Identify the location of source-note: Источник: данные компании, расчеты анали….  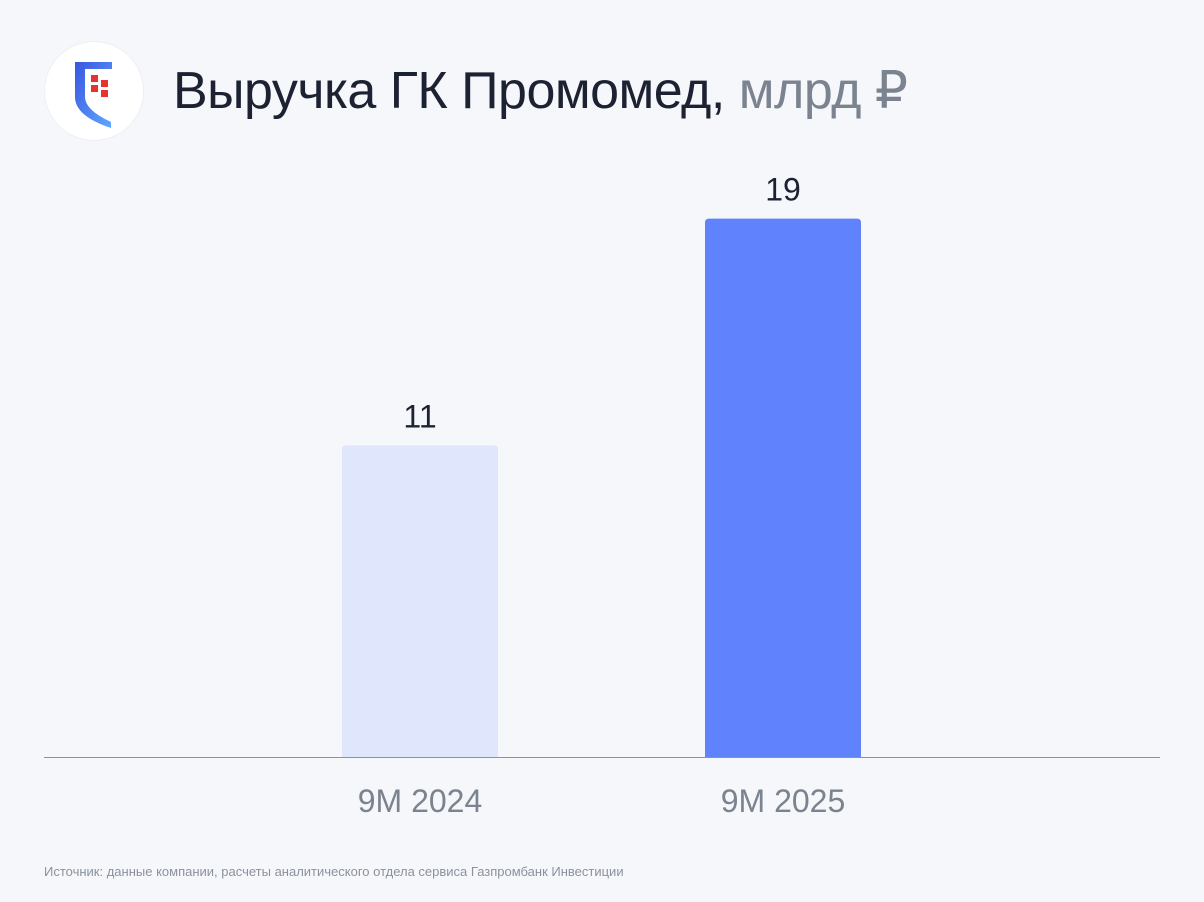
(334, 871).